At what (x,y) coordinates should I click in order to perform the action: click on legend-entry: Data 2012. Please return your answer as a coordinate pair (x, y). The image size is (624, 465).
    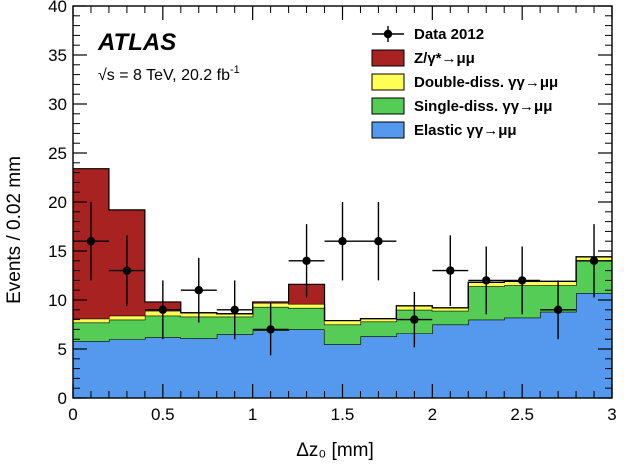
    Looking at the image, I should click on (428, 34).